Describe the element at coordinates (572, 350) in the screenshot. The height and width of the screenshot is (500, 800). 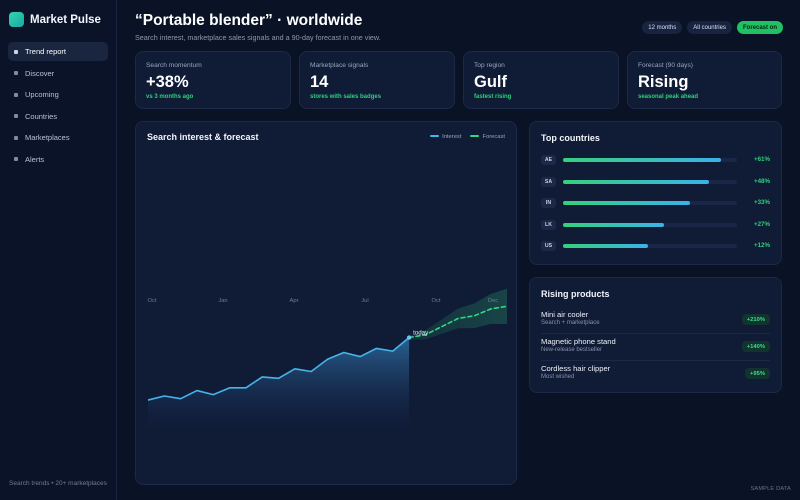
I see `product-sub: New-release bestseller` at that location.